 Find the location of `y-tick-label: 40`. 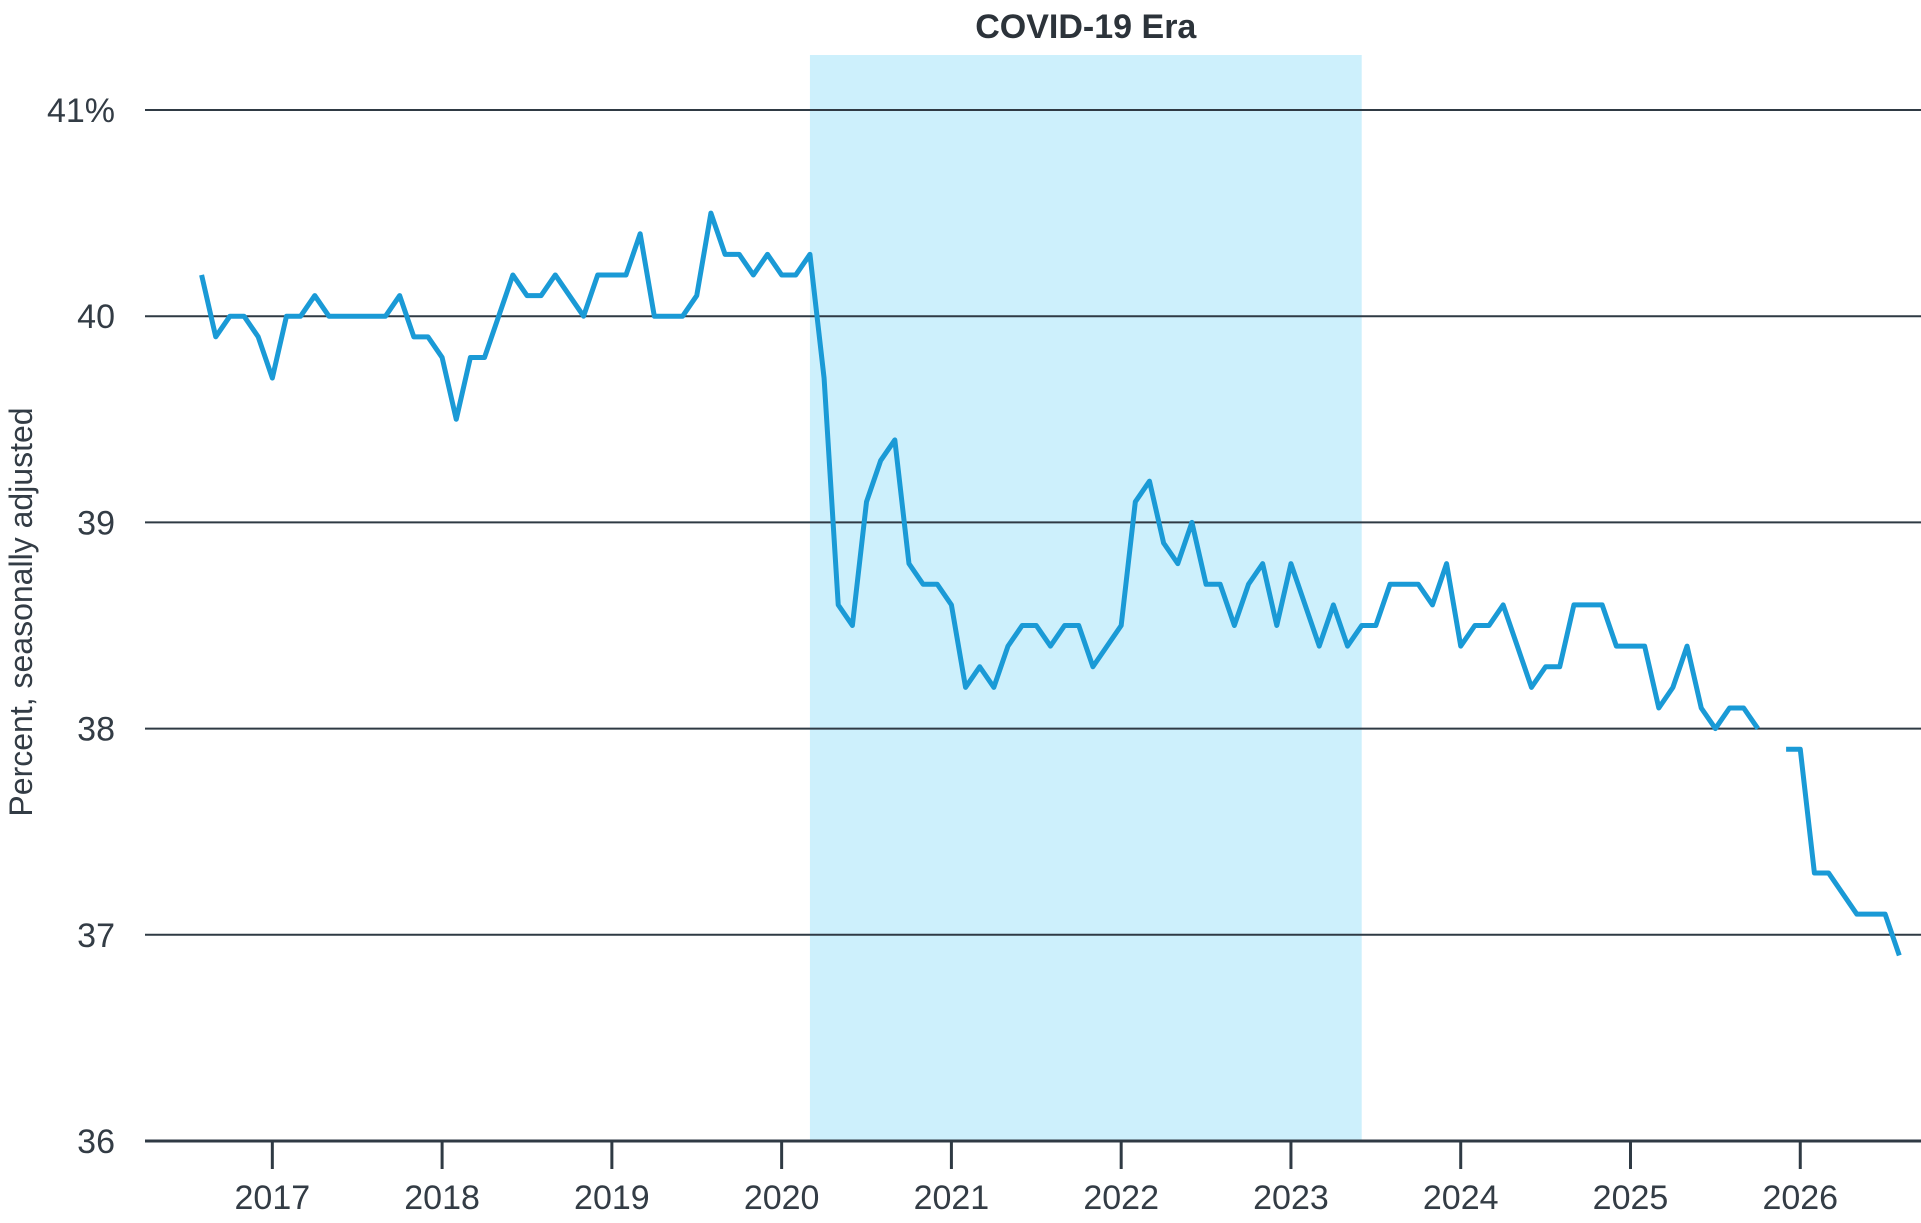

y-tick-label: 40 is located at coordinates (96, 317).